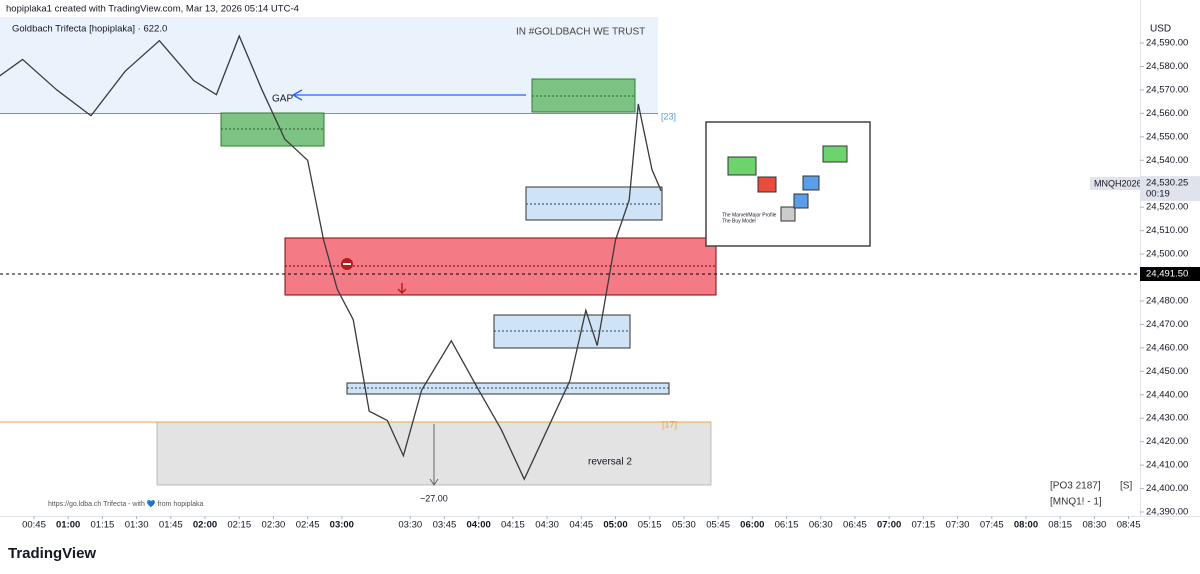 The height and width of the screenshot is (574, 1200). What do you see at coordinates (68, 525) in the screenshot?
I see `x-tick-label: 01:00` at bounding box center [68, 525].